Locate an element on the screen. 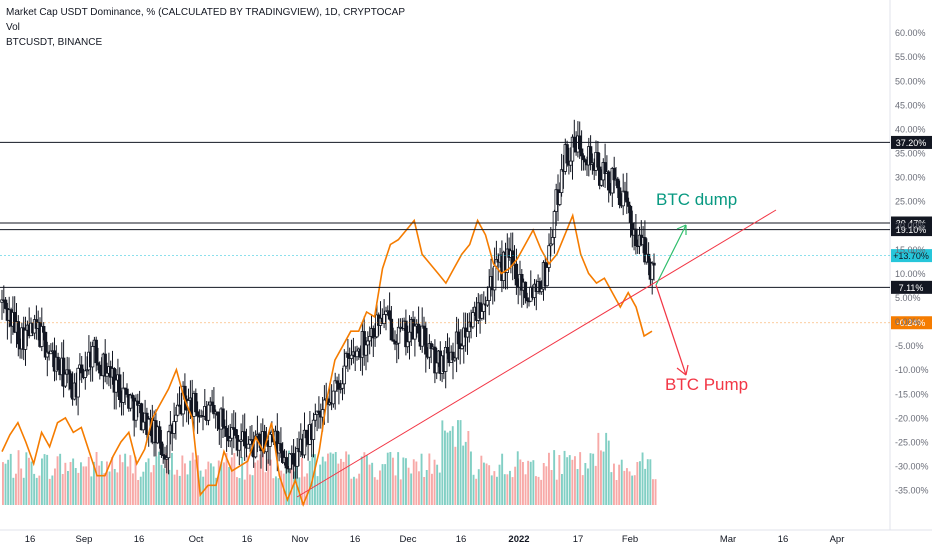  dump-arrow is located at coordinates (671, 255).